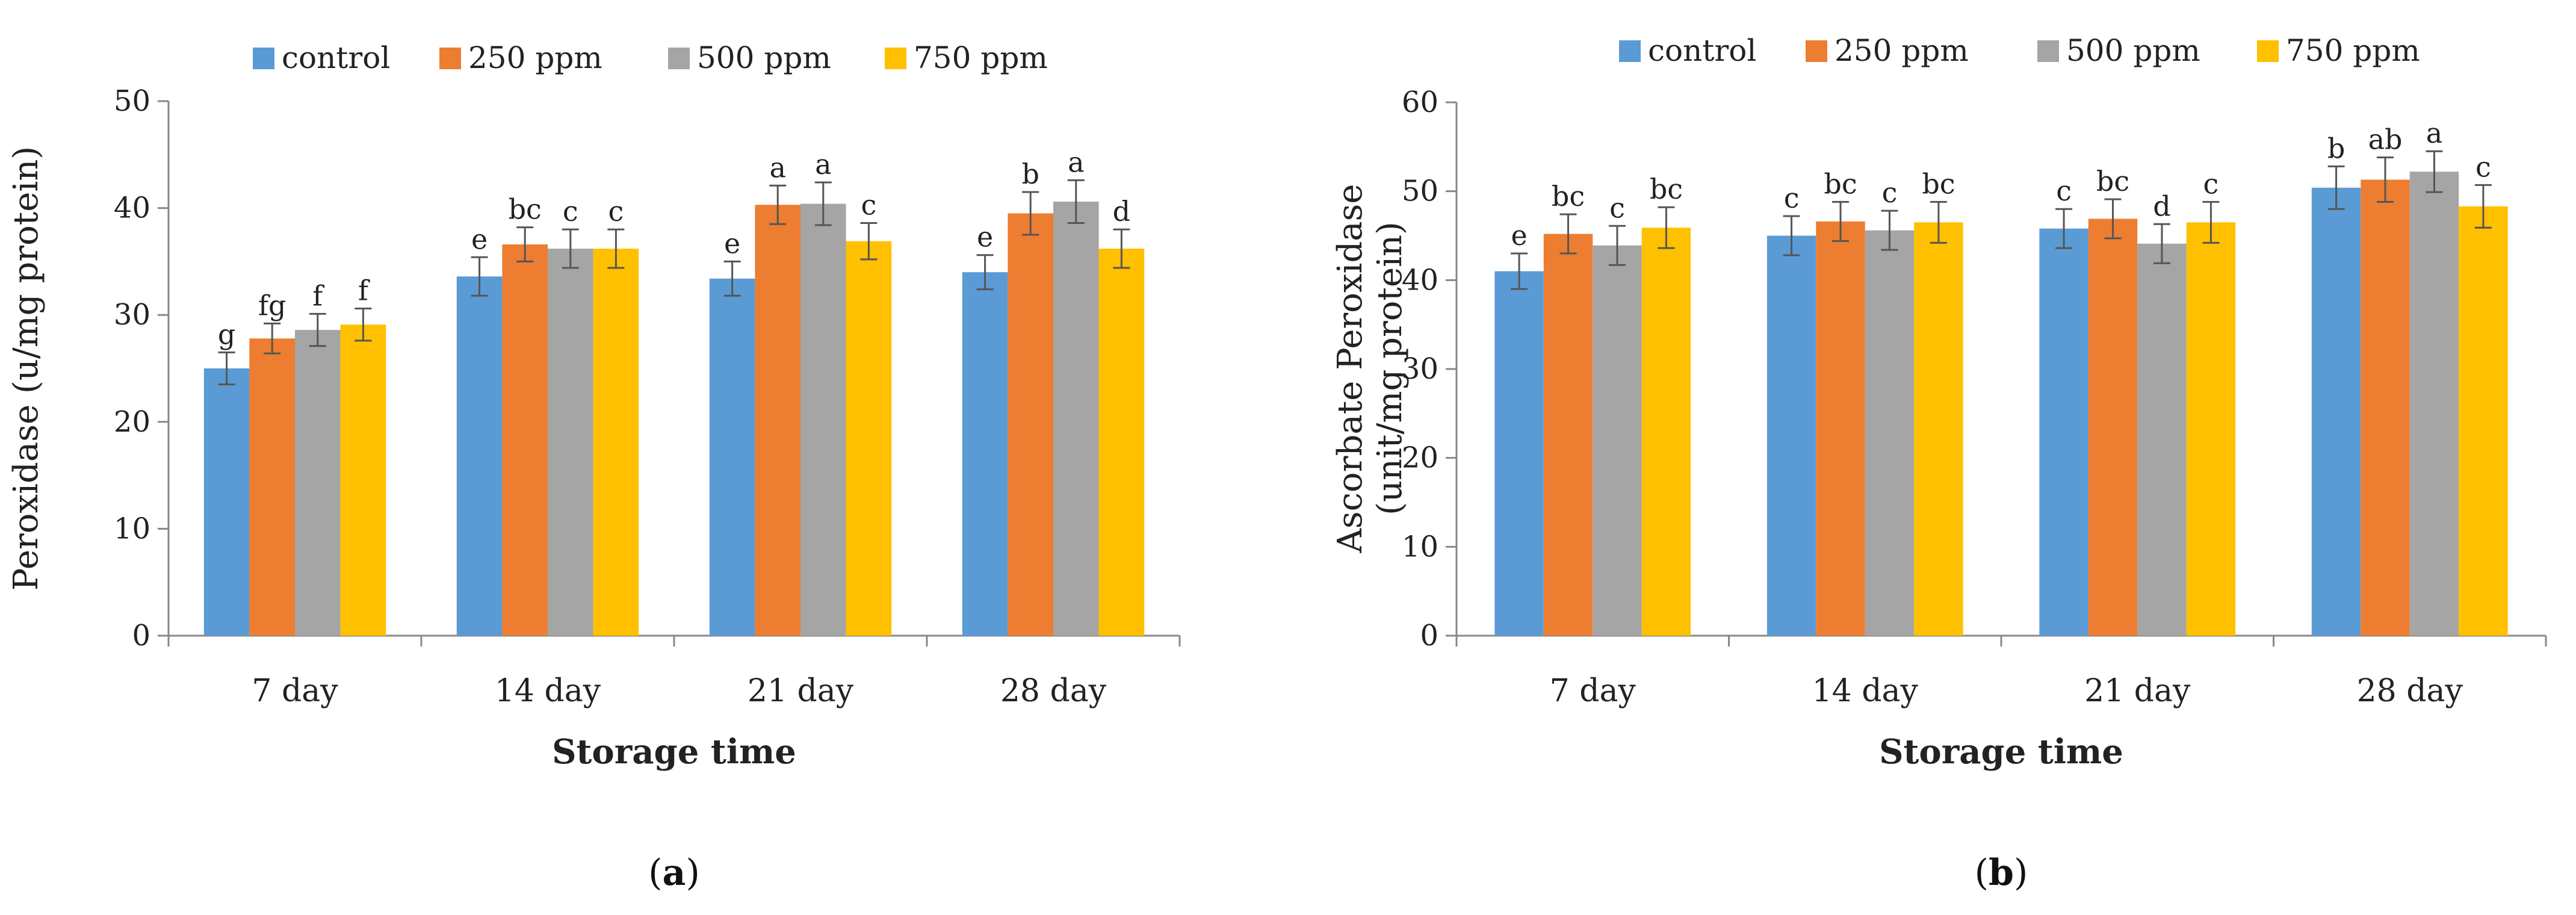 This screenshot has height=915, width=2576. I want to click on significance-label: ab, so click(2385, 139).